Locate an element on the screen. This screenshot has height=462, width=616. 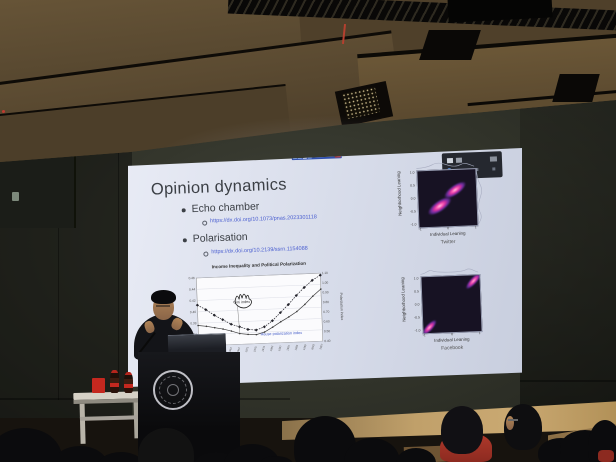
svg-text: 1.10 is located at coordinates (325, 273).